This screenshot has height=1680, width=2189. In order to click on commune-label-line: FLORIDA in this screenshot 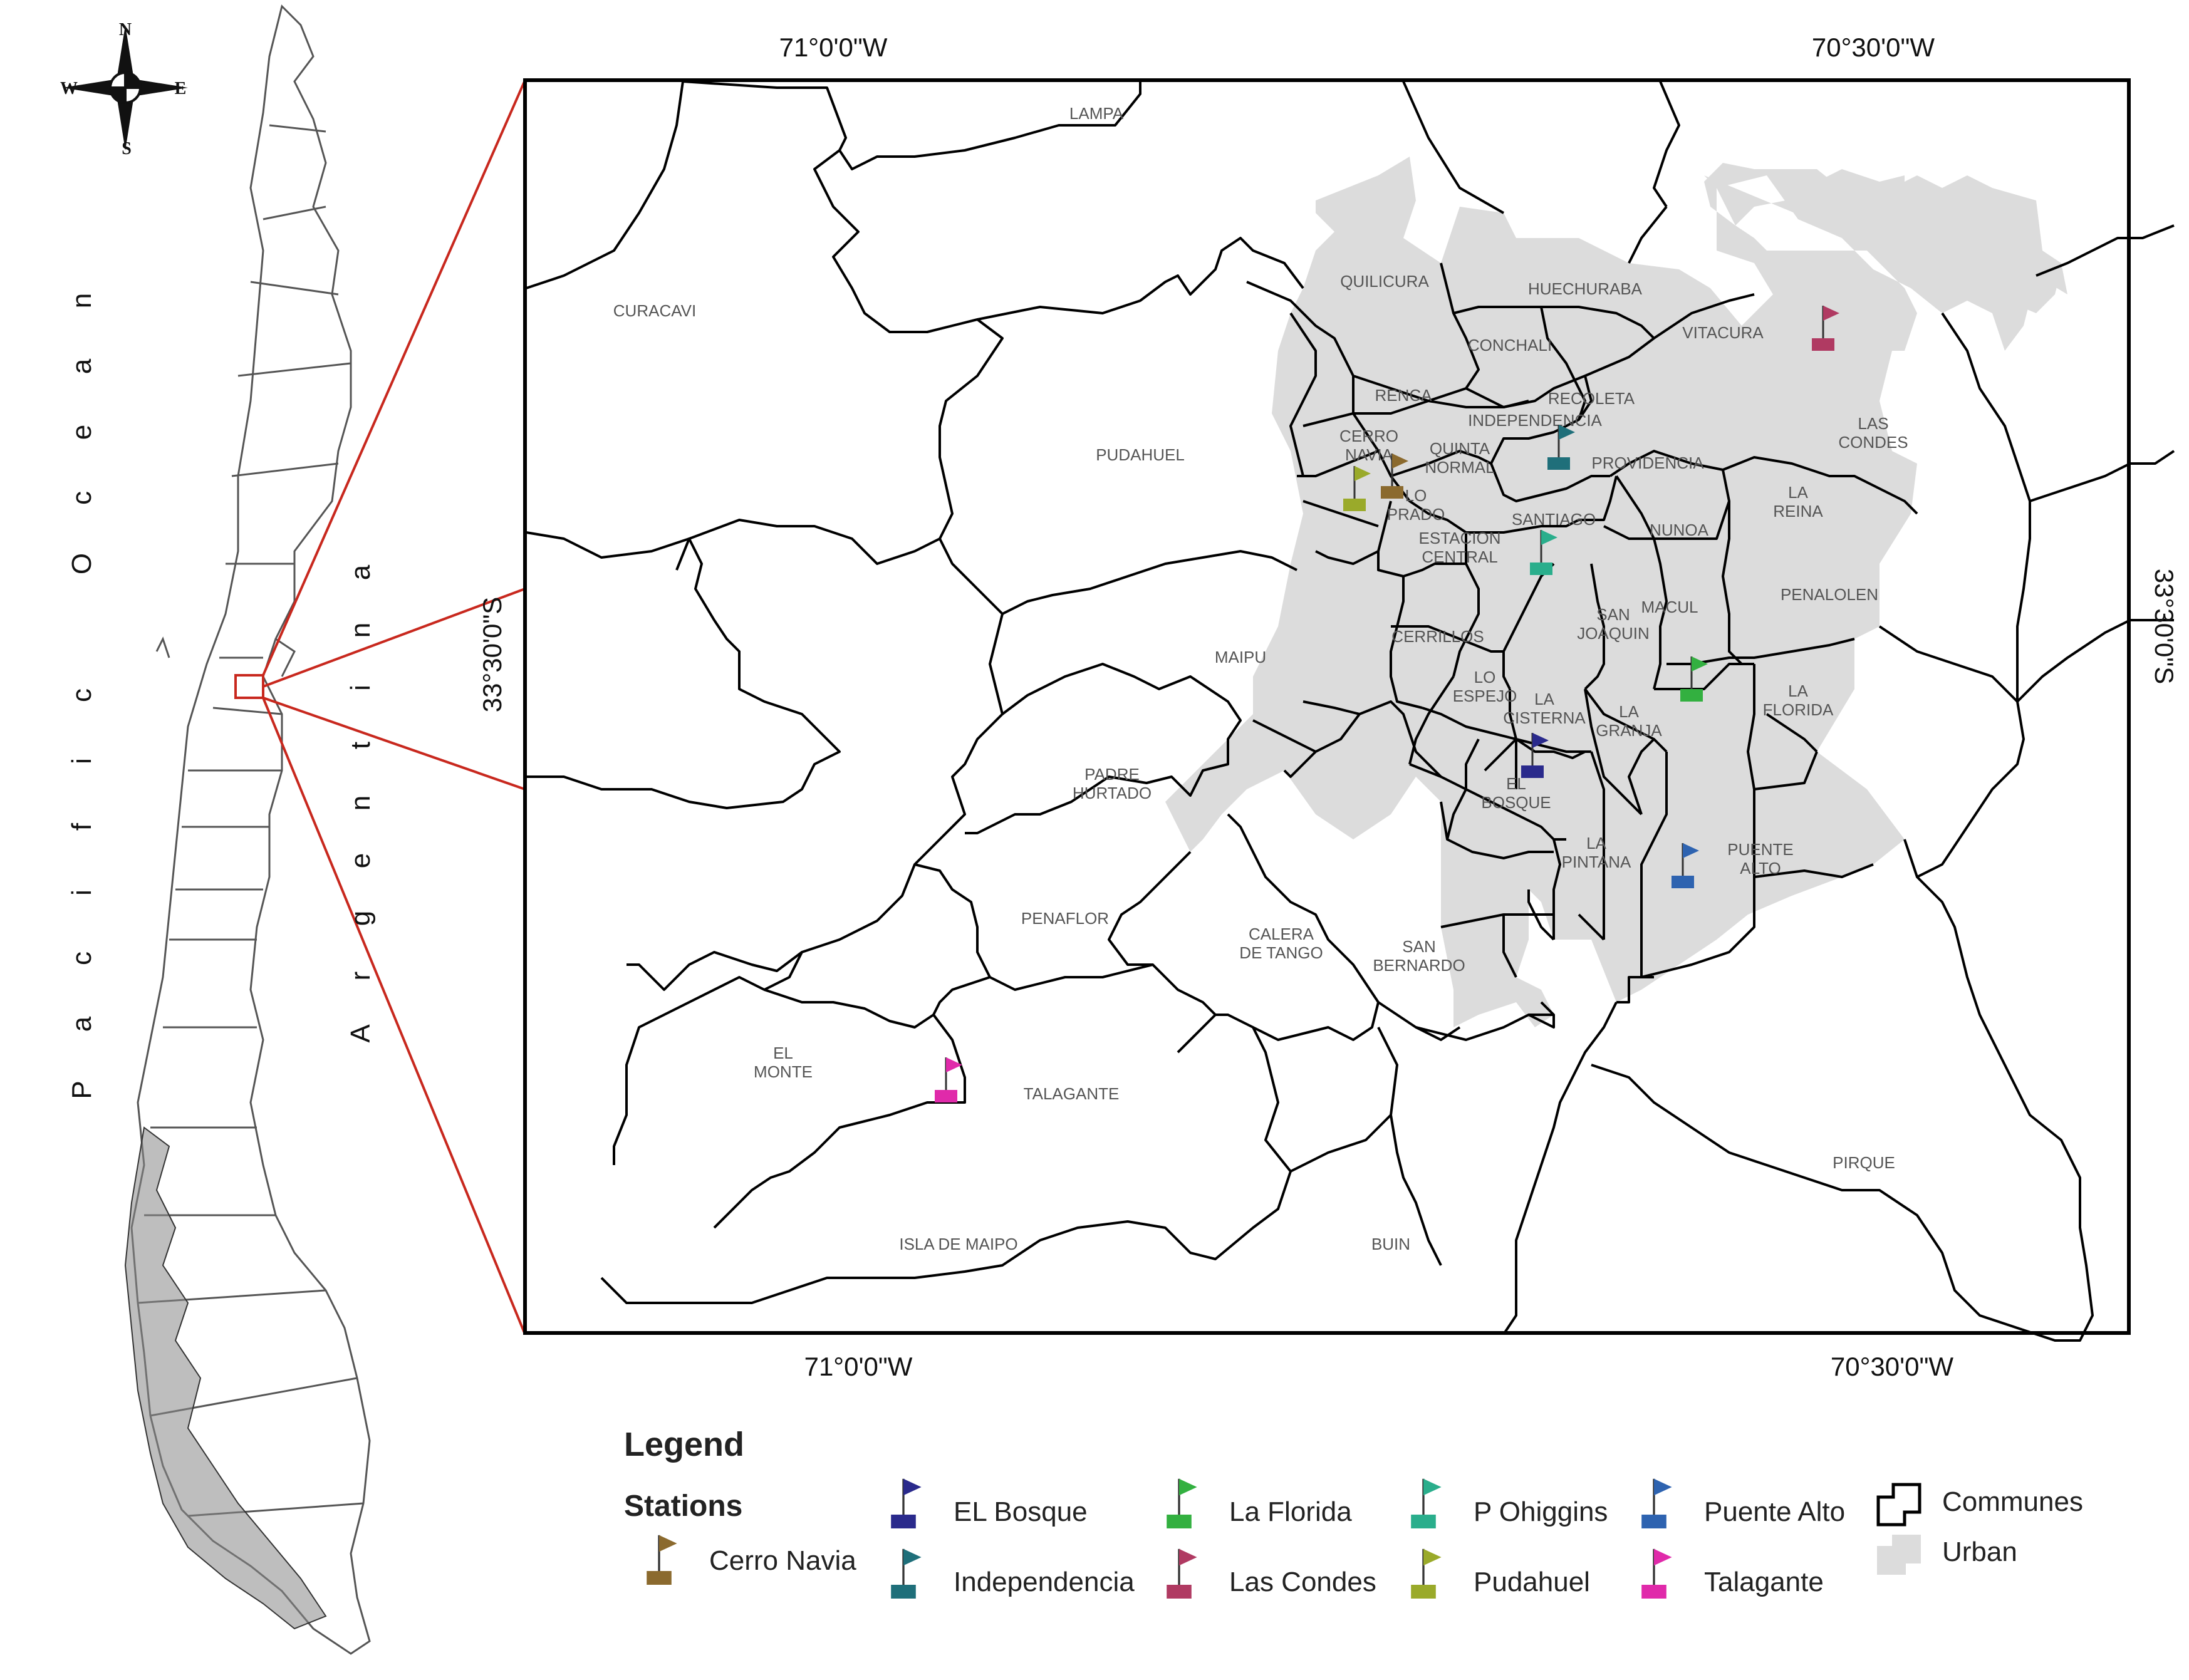, I will do `click(1799, 710)`.